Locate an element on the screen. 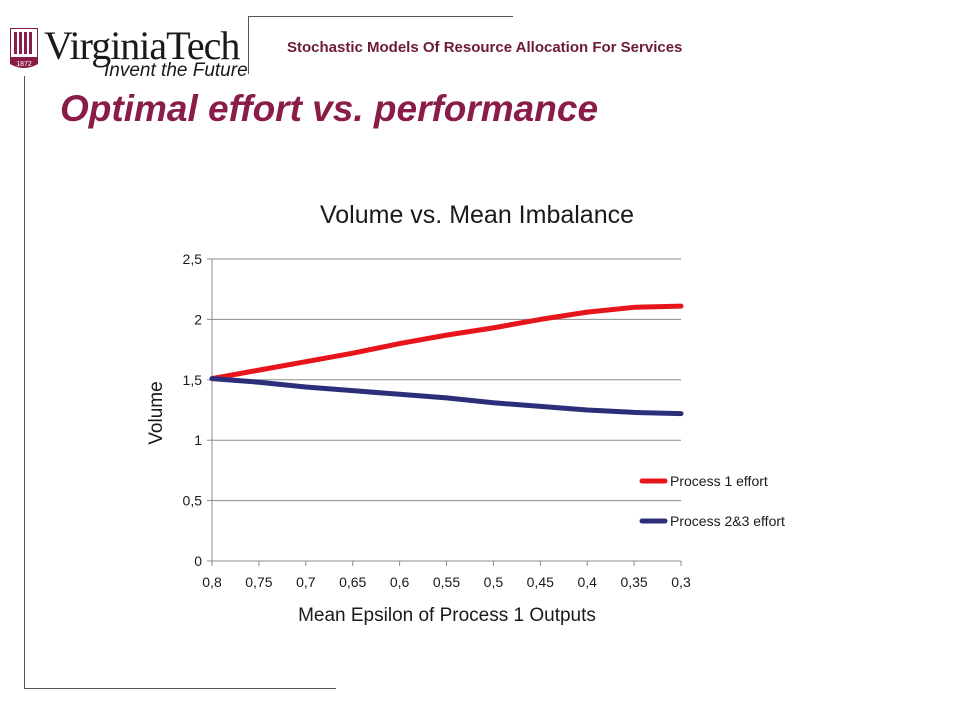 The height and width of the screenshot is (720, 960). y-tick-label: 2 is located at coordinates (198, 319).